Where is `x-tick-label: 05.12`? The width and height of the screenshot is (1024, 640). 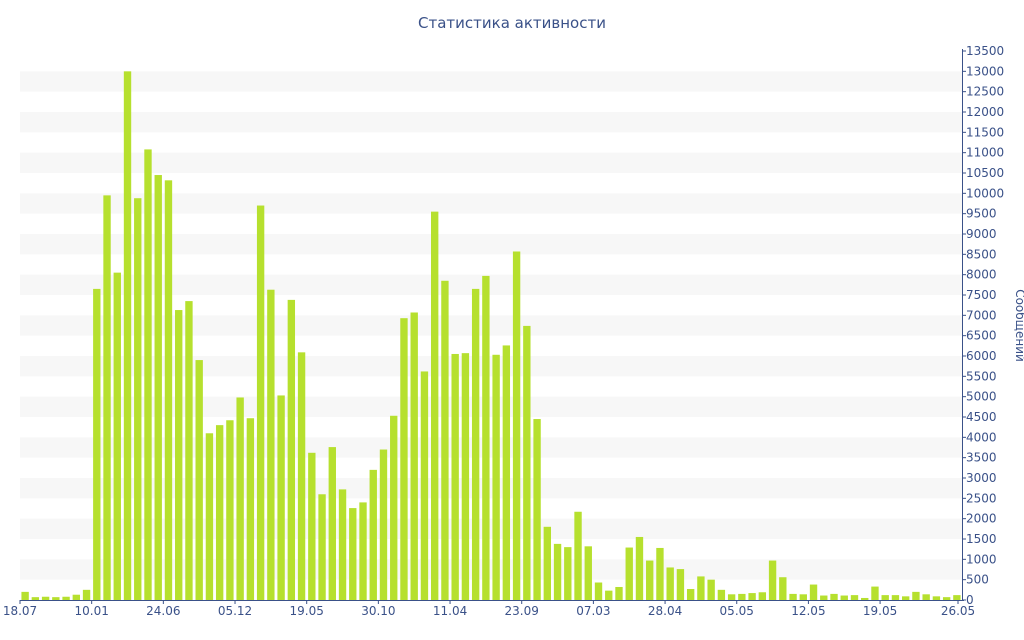 x-tick-label: 05.12 is located at coordinates (235, 611).